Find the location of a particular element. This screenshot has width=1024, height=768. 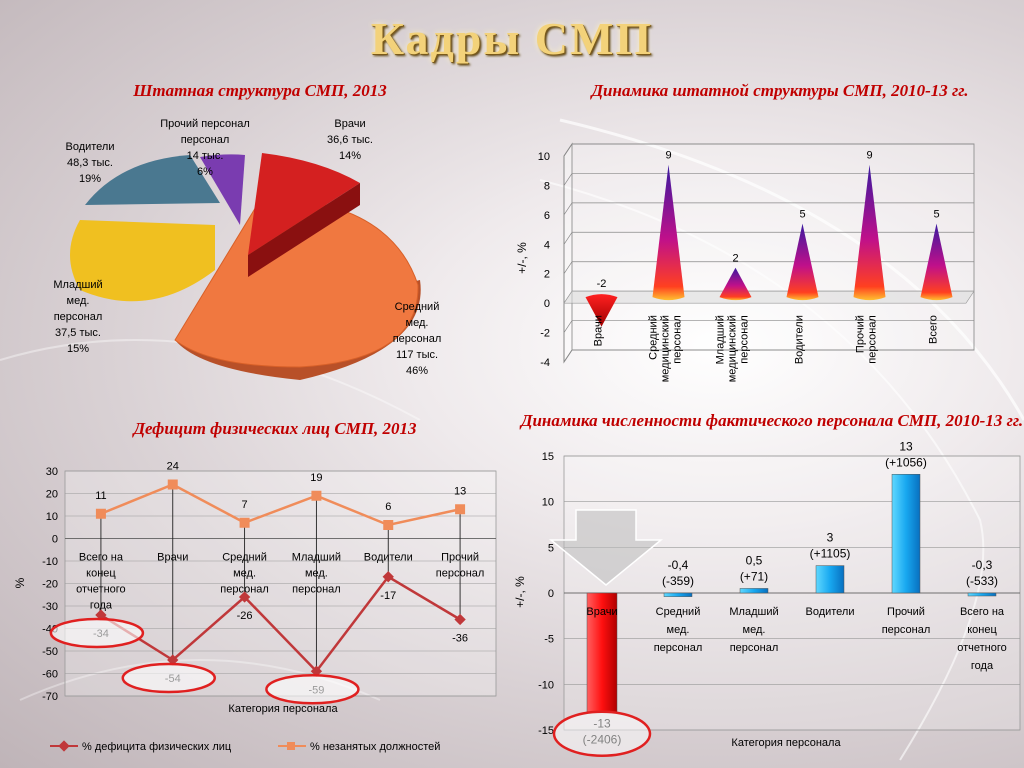

line-category-label: мед. is located at coordinates (316, 574).